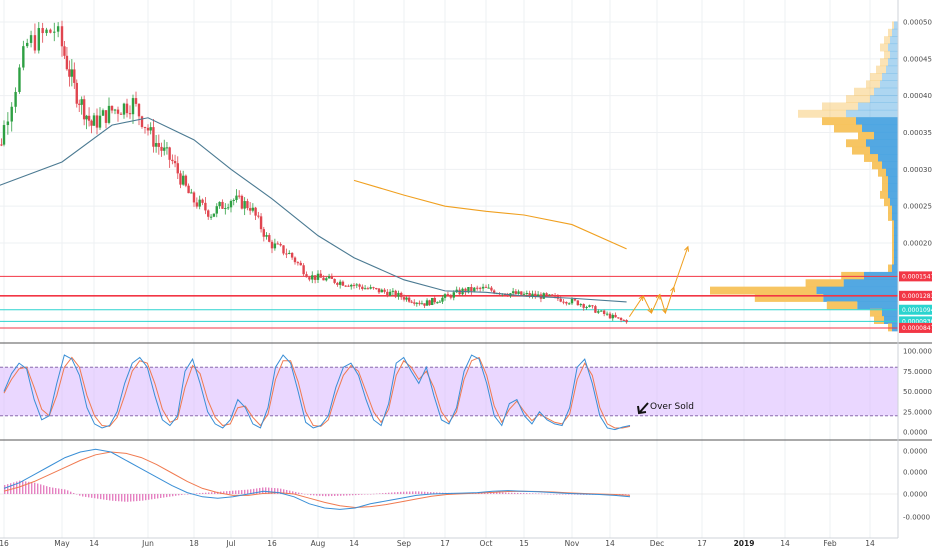 This screenshot has width=932, height=550. Describe the element at coordinates (669, 300) in the screenshot. I see `forecast-arrow-segment` at that location.